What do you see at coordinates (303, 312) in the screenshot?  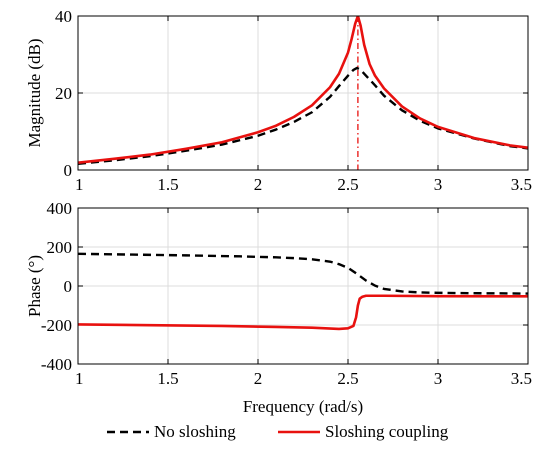 I see `series-line-sloshing-coupling` at bounding box center [303, 312].